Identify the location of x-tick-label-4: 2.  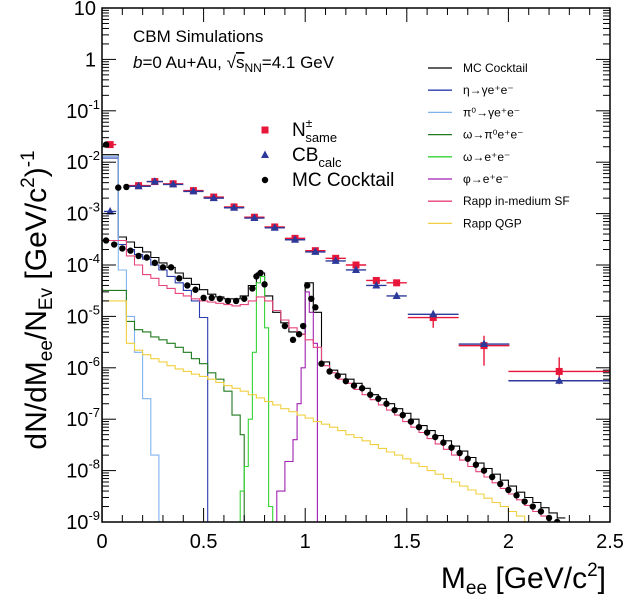
(508, 542).